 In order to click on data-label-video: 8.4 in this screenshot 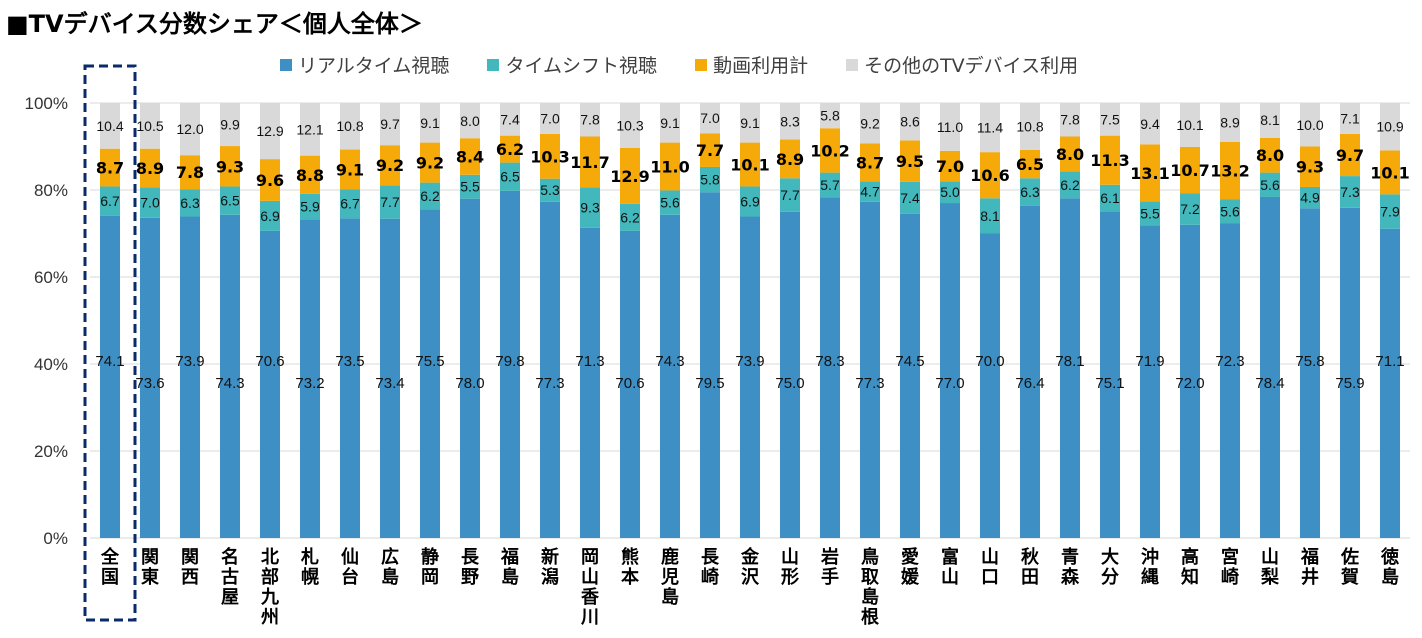, I will do `click(470, 157)`.